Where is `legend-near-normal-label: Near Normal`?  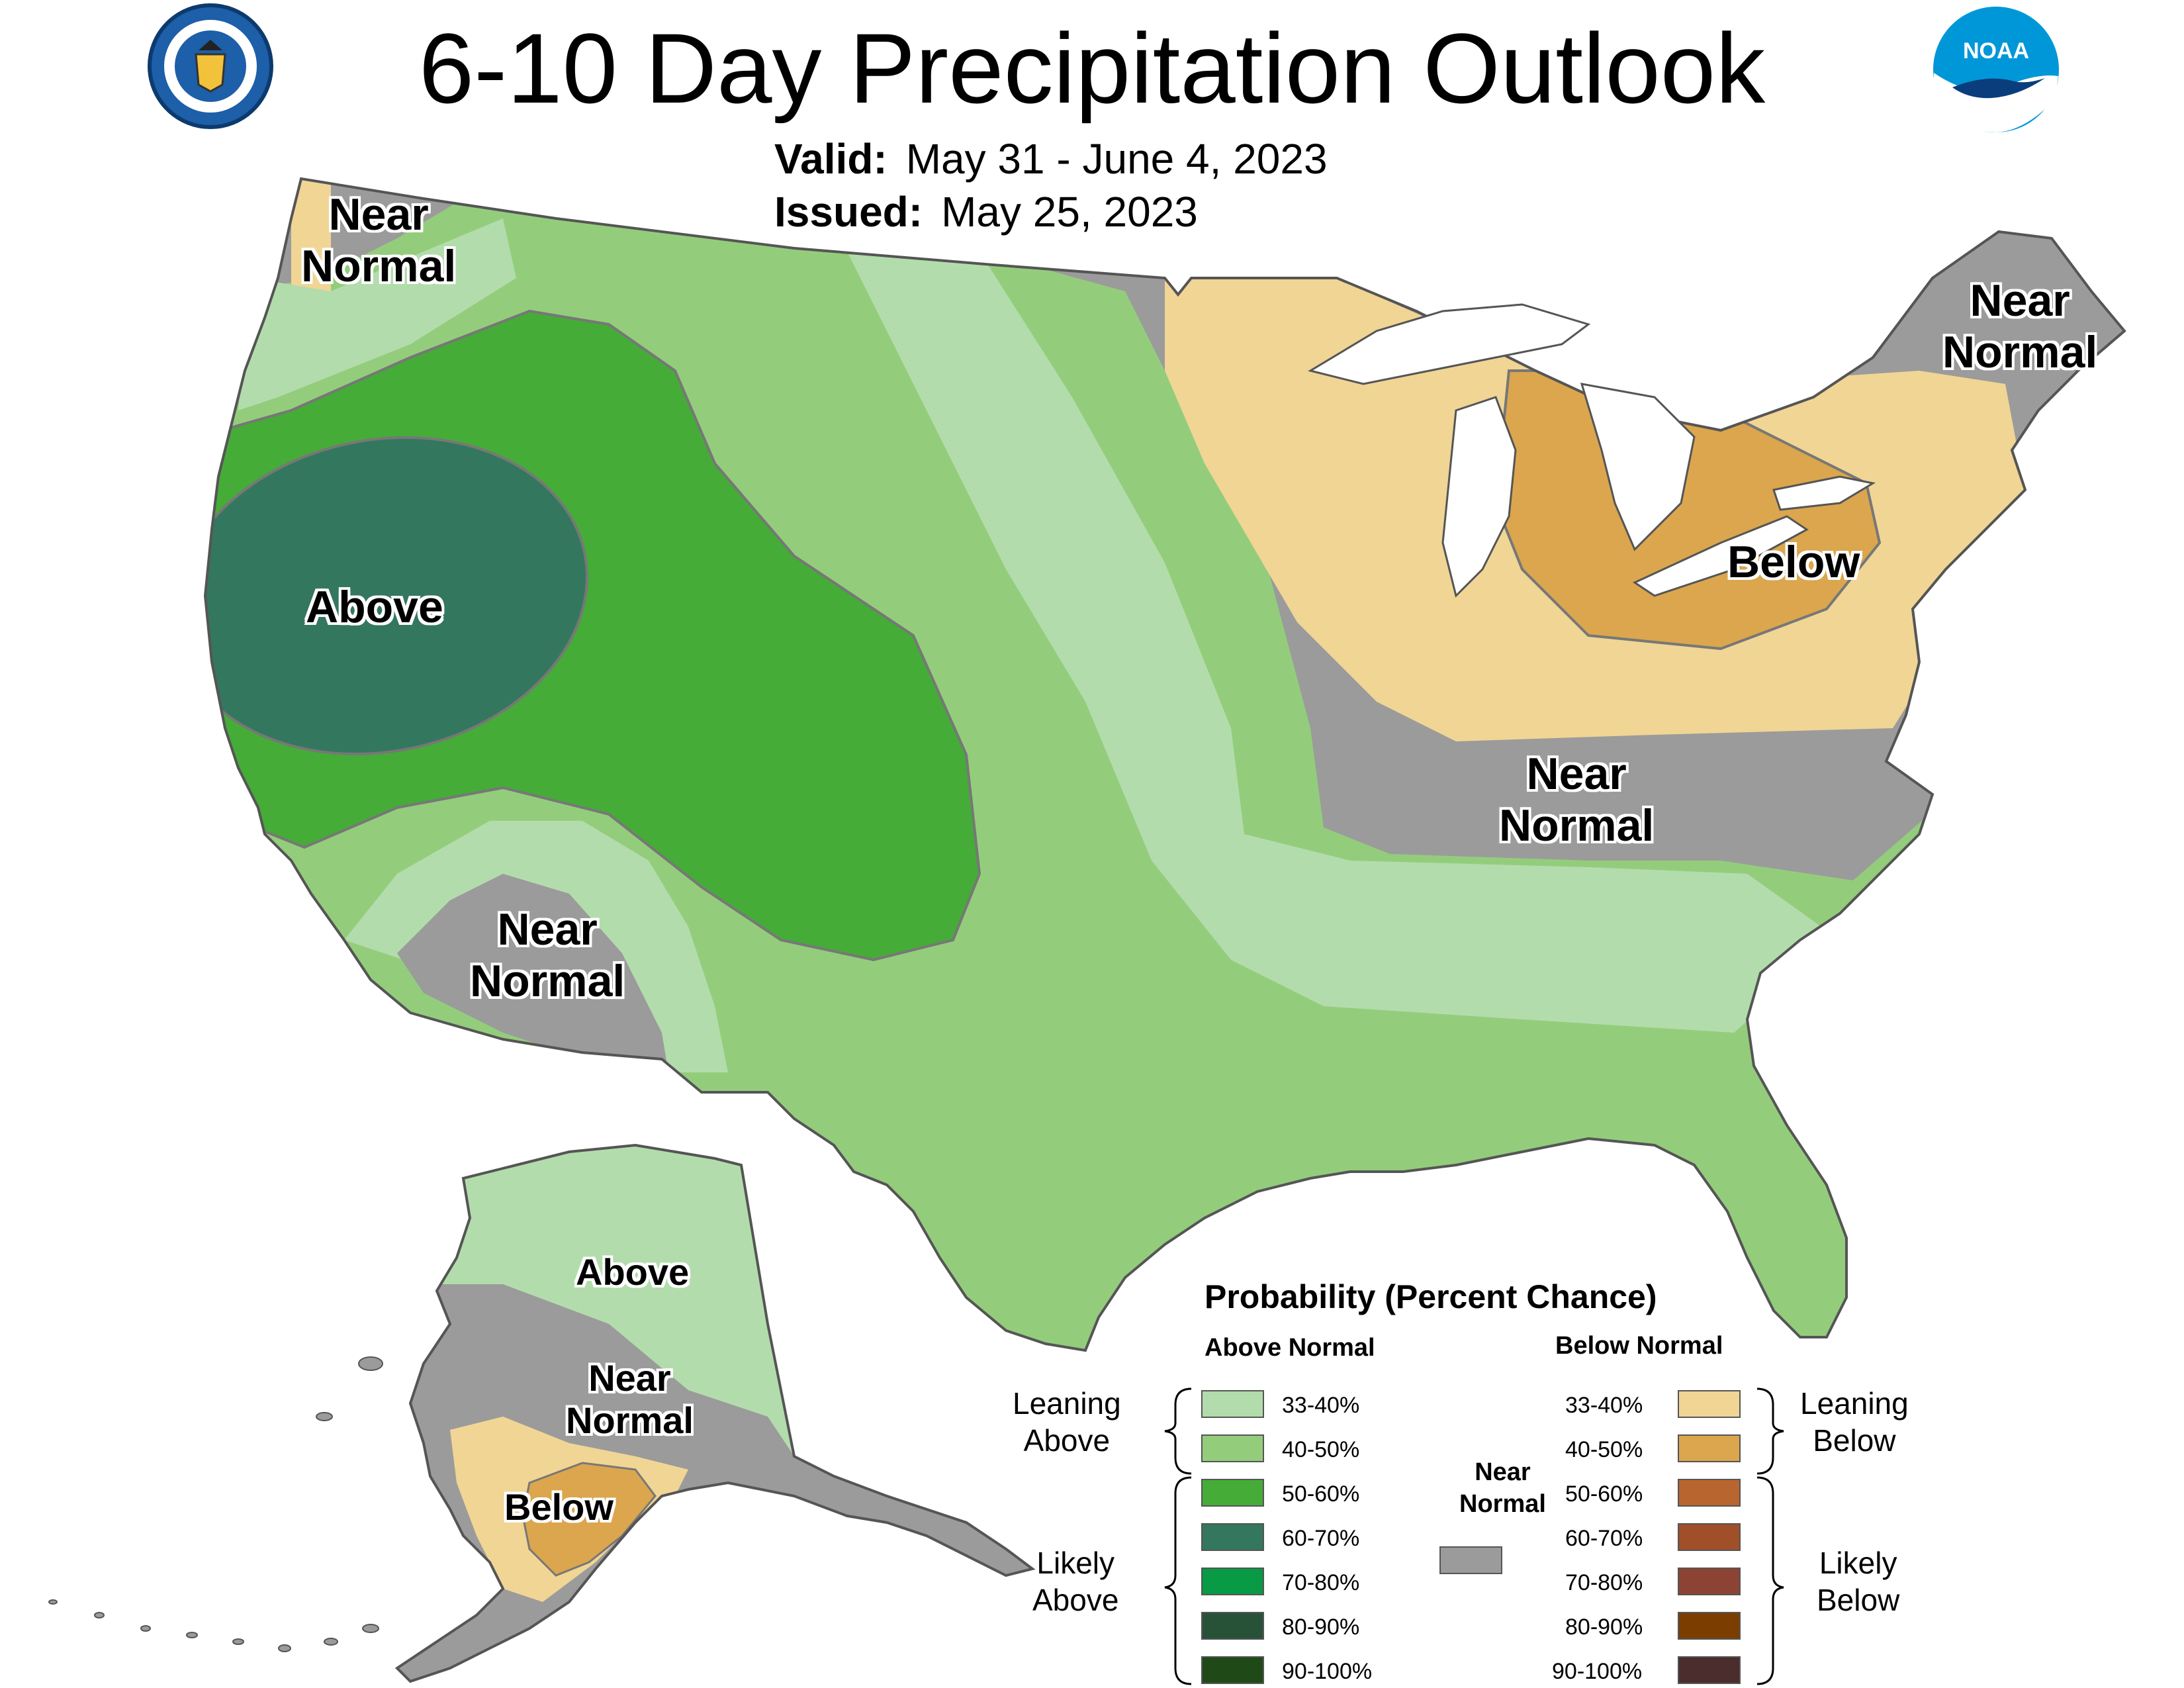
legend-near-normal-label: Near Normal is located at coordinates (1502, 1488).